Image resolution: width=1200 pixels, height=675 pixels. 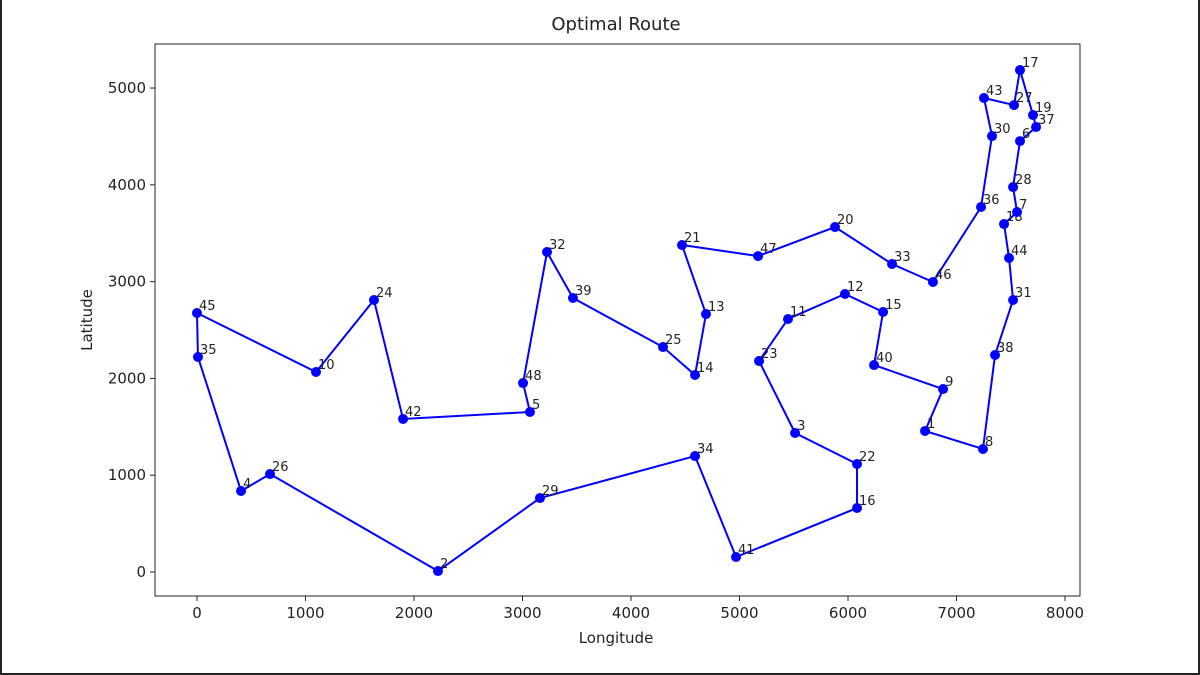 What do you see at coordinates (893, 305) in the screenshot?
I see `point-label: 15` at bounding box center [893, 305].